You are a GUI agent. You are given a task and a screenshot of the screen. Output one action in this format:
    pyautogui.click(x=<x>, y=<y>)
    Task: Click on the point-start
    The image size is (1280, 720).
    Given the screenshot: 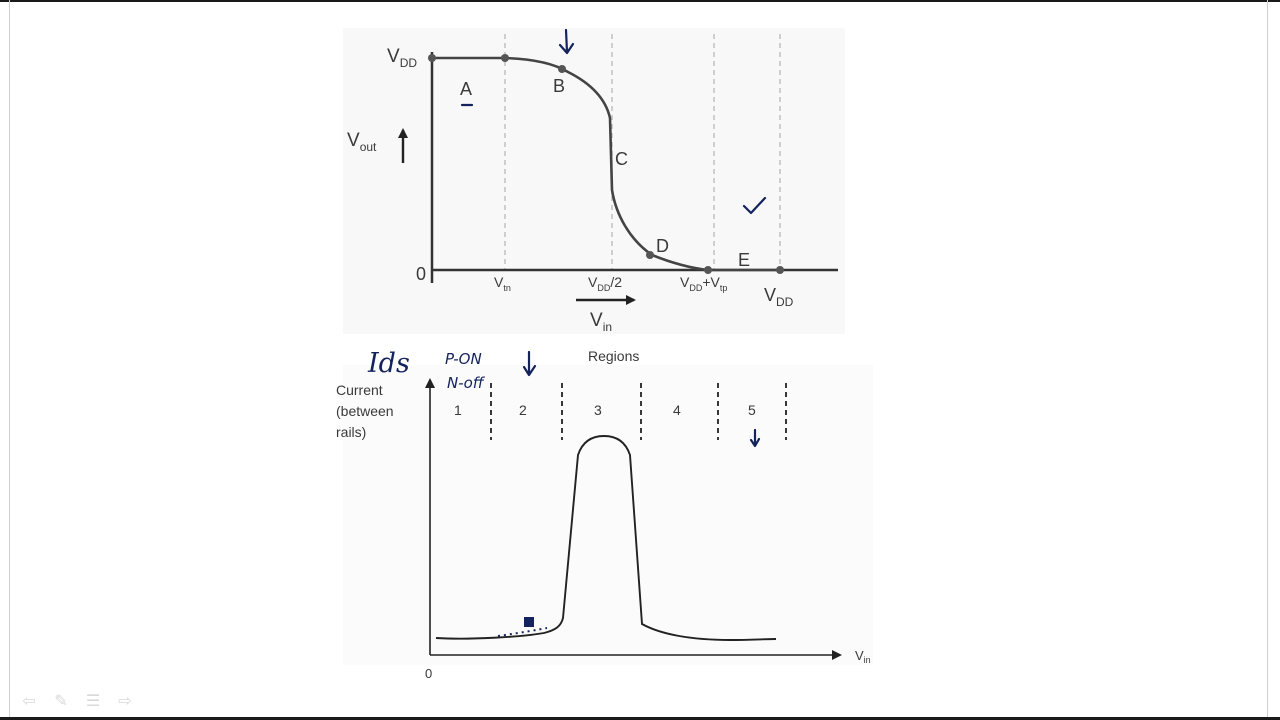 What is the action you would take?
    pyautogui.click(x=432, y=58)
    